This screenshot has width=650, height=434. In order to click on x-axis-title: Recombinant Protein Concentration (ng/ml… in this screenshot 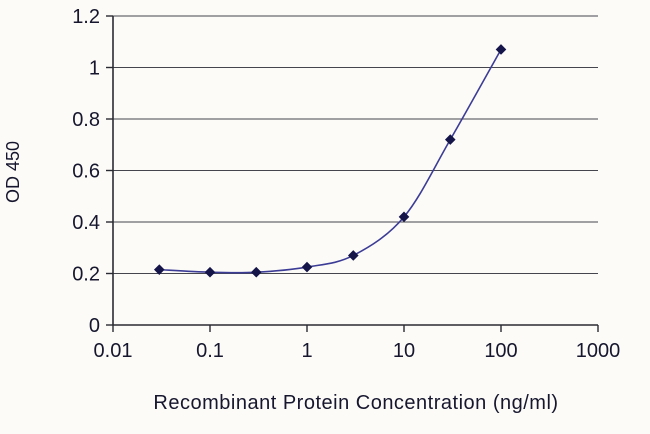, I will do `click(355, 403)`.